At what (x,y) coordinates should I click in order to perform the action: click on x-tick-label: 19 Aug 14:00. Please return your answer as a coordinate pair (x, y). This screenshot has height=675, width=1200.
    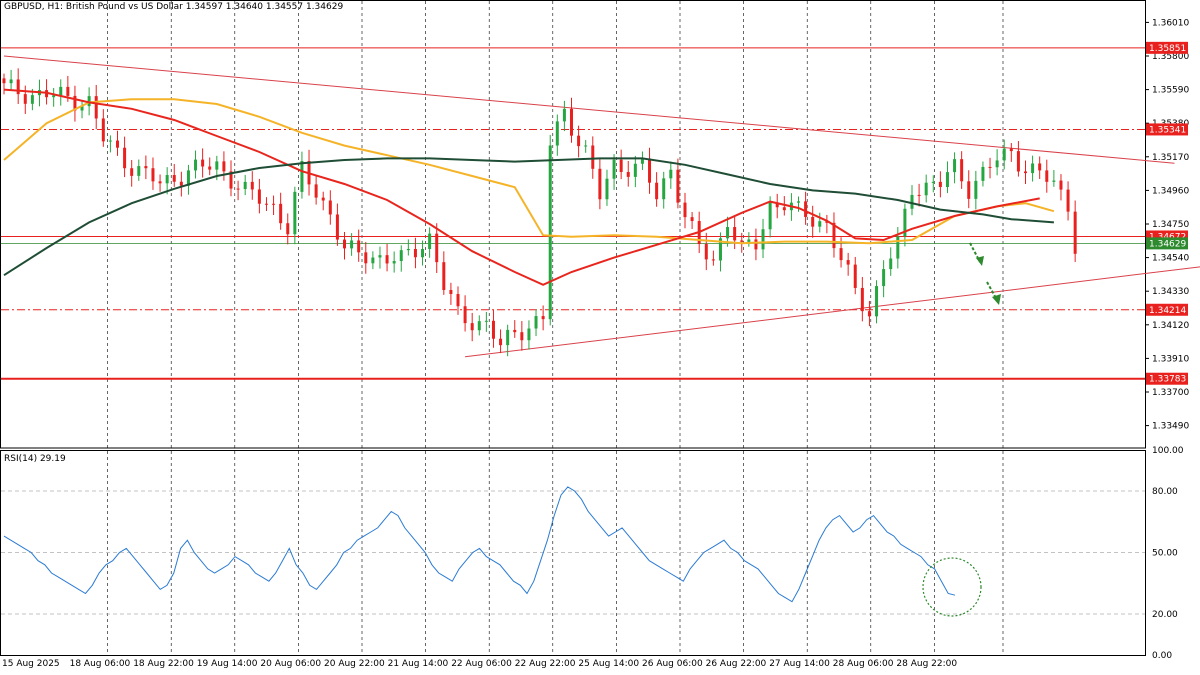
    Looking at the image, I should click on (227, 664).